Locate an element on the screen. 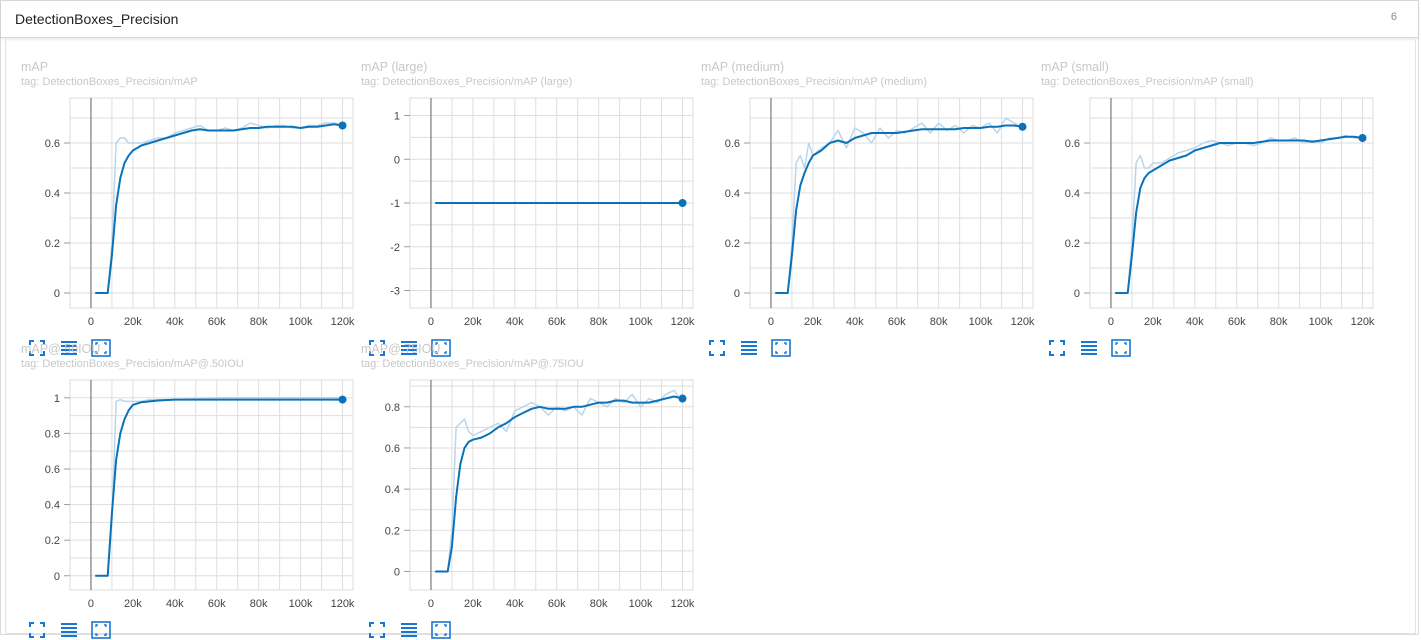 Image resolution: width=1421 pixels, height=640 pixels. group-header: DetectionBoxes_Precision 6 is located at coordinates (709, 19).